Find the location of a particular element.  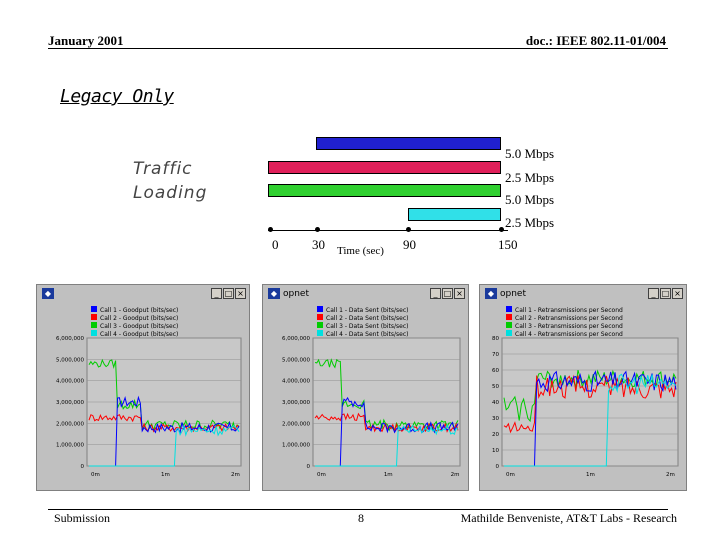

legend-entry: Call 2 - Retransmissions per Second is located at coordinates (569, 318).